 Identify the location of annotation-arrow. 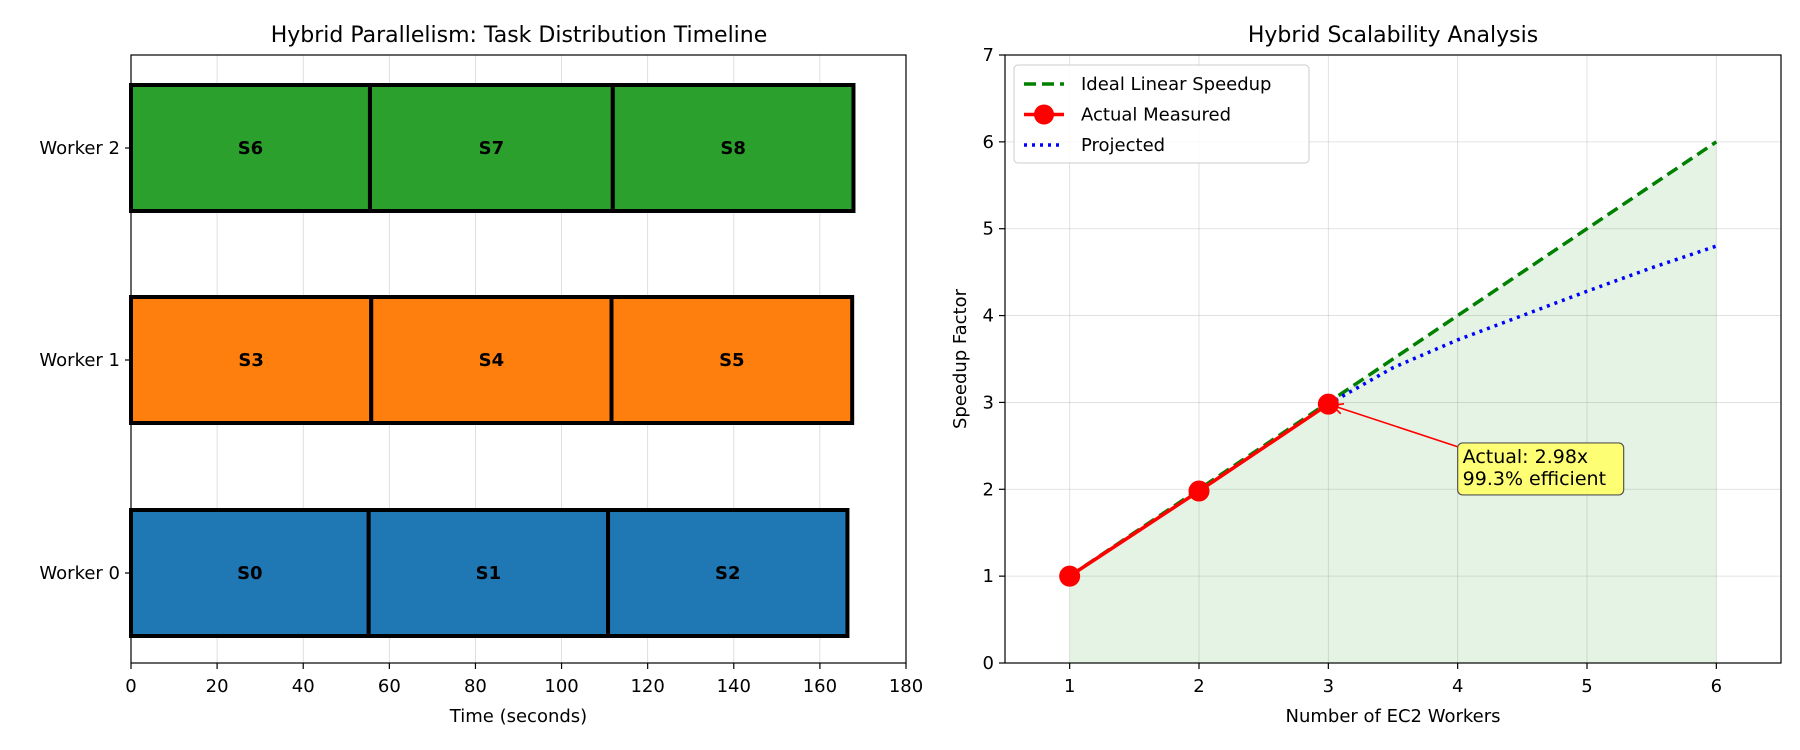
(1394, 426).